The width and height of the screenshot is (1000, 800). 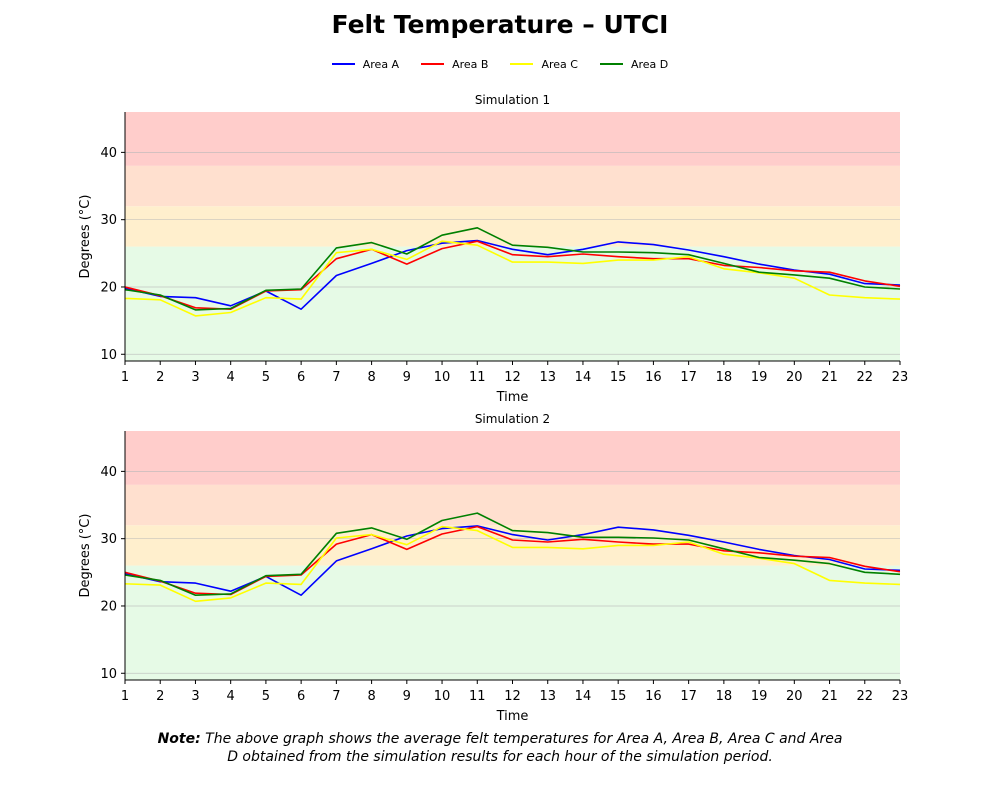 I want to click on legend-item: Area D, so click(x=634, y=64).